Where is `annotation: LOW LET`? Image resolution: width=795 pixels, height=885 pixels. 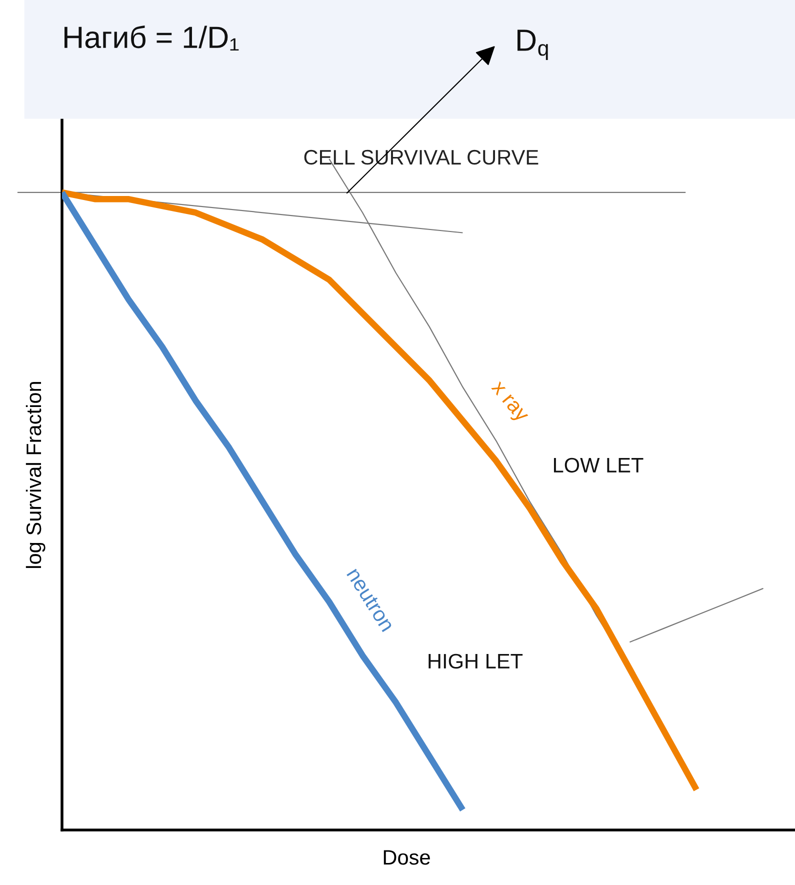
annotation: LOW LET is located at coordinates (599, 465).